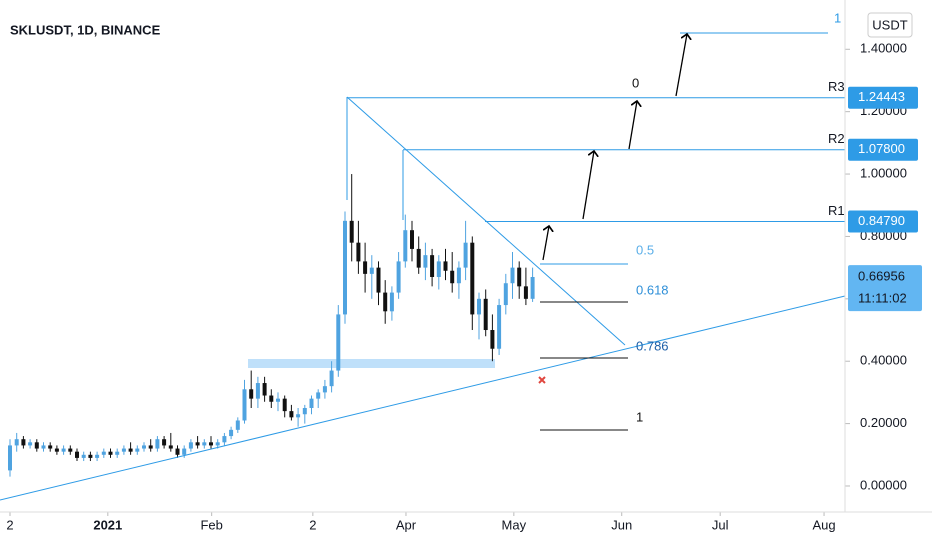 The image size is (932, 550). Describe the element at coordinates (621, 524) in the screenshot. I see `x-tick-label: Jun` at that location.